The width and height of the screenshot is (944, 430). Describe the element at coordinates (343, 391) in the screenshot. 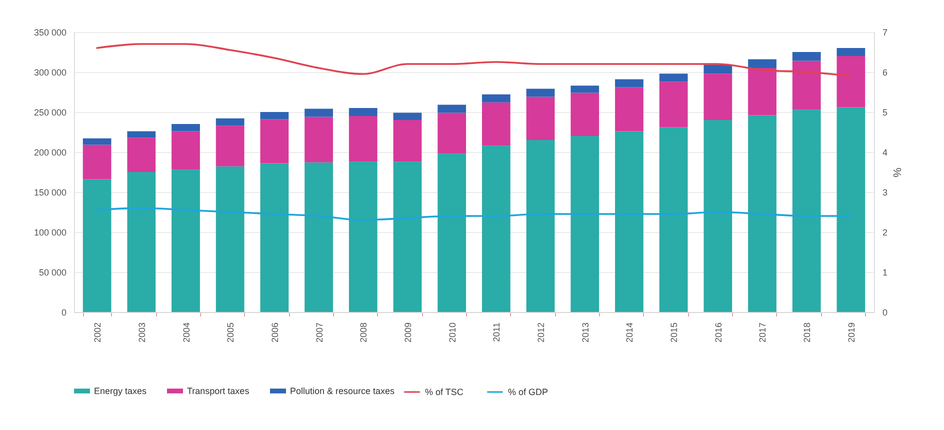

I see `legend-label: Pollution & resource taxes` at that location.